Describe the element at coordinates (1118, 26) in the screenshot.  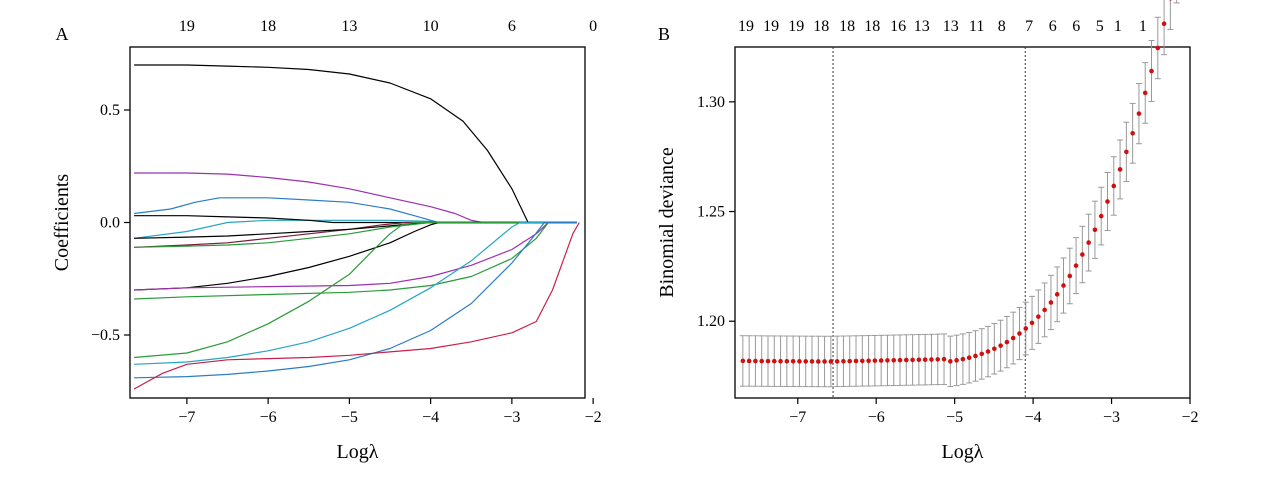
I see `top-tick-label: 1` at that location.